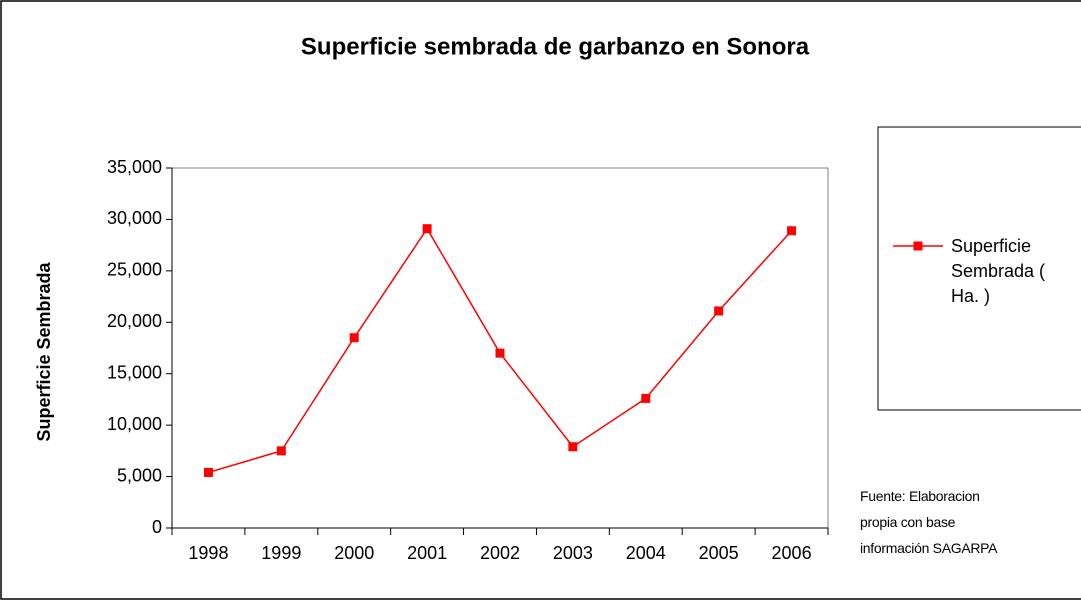 The width and height of the screenshot is (1081, 603). Describe the element at coordinates (354, 553) in the screenshot. I see `x-tick-label: 2000` at that location.